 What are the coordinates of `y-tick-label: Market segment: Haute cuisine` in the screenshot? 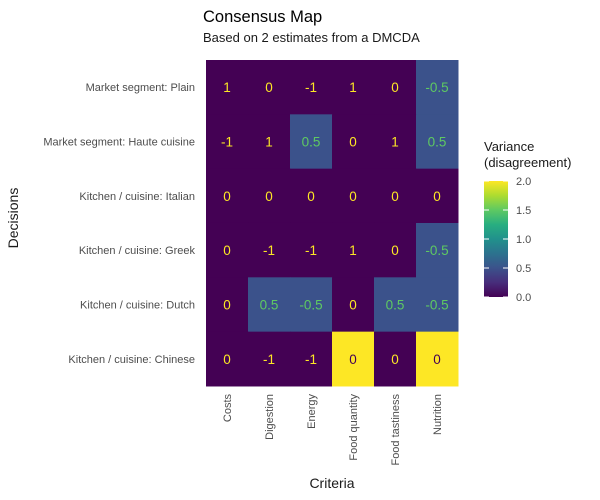 It's located at (119, 142).